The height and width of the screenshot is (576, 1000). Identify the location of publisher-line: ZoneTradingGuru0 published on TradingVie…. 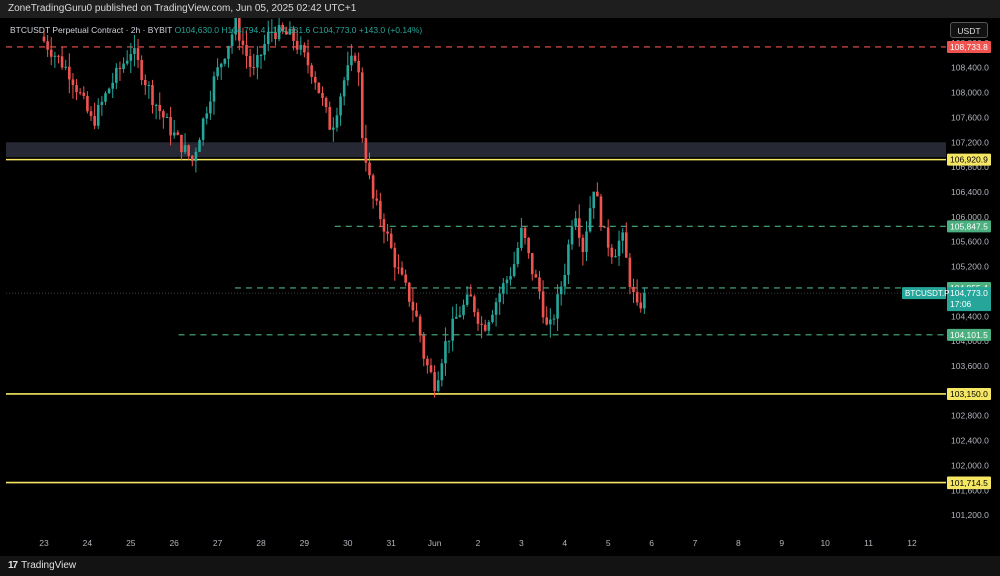
(182, 8).